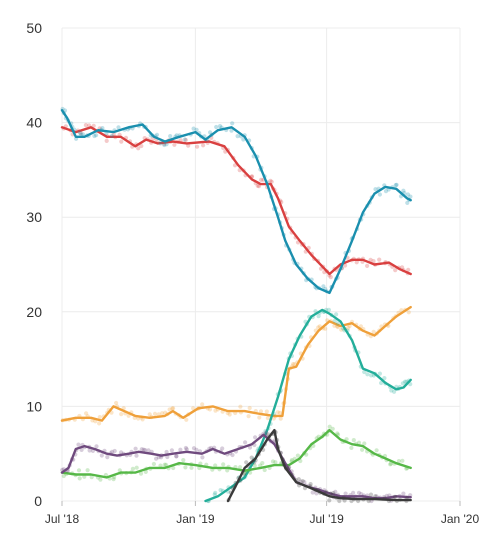 The image size is (492, 546). I want to click on y-tick-label: 10, so click(34, 406).